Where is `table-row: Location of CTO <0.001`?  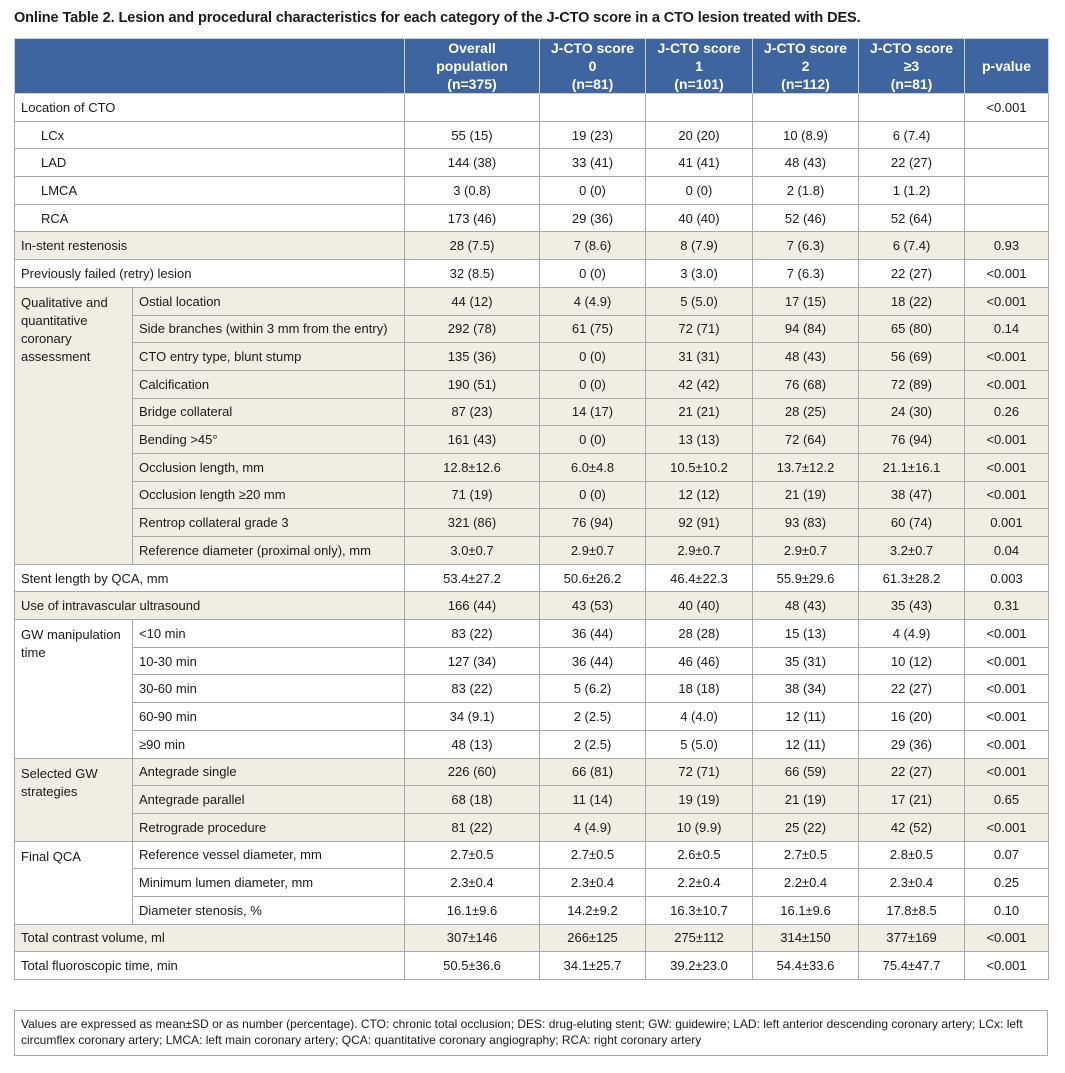 table-row: Location of CTO <0.001 is located at coordinates (531, 107).